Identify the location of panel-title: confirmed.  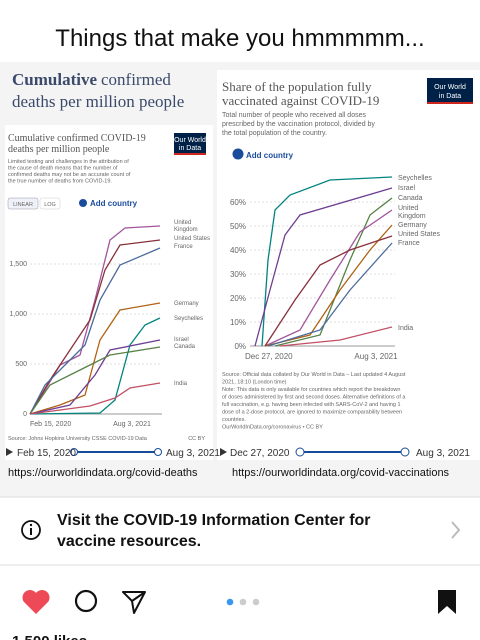
(136, 79).